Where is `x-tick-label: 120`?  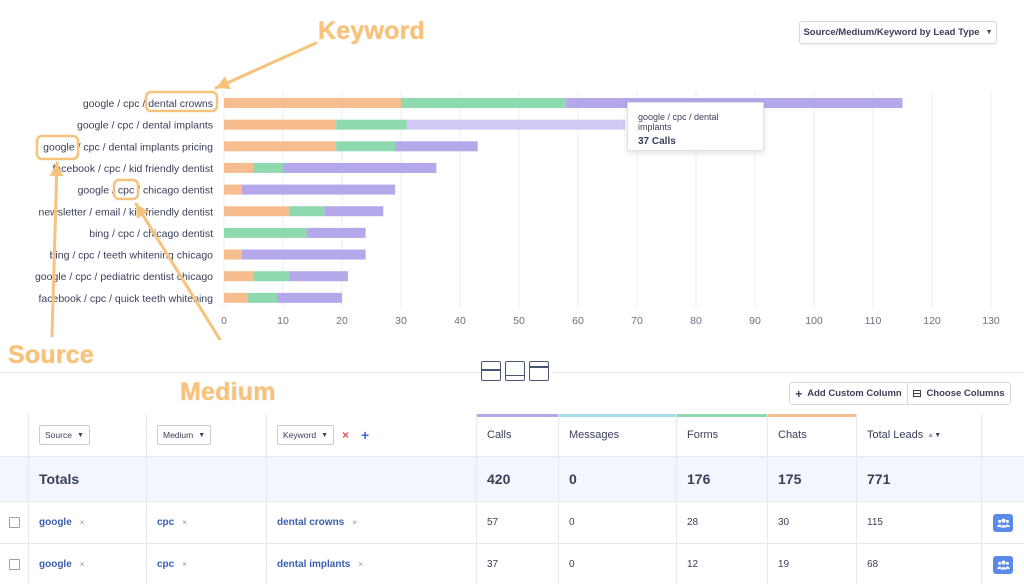 x-tick-label: 120 is located at coordinates (932, 321).